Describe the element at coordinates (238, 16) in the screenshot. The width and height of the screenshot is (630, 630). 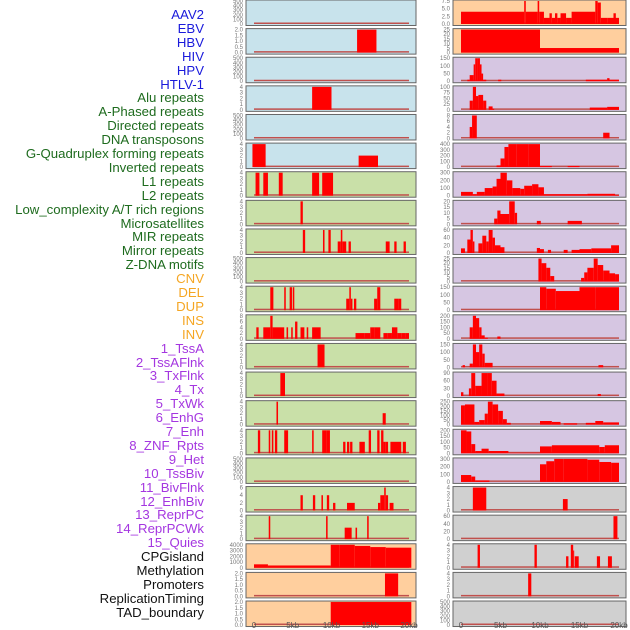
I see `y-tick-label: 200` at that location.